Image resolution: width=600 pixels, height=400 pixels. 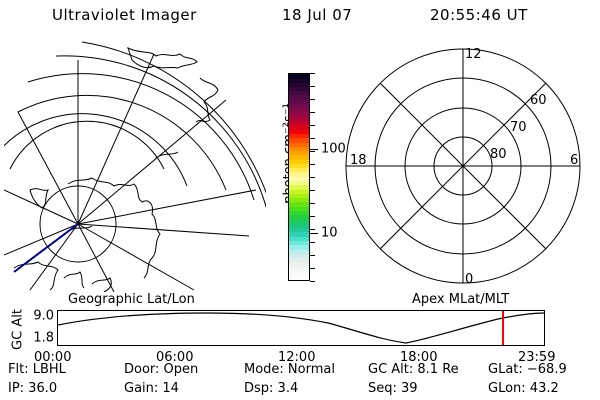 I want to click on mlt-label-18: 18, so click(x=358, y=160).